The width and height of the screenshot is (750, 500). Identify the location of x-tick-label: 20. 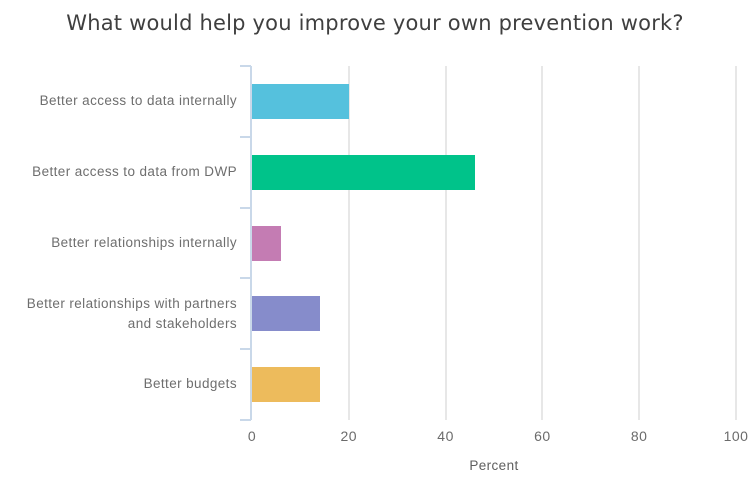
(349, 436).